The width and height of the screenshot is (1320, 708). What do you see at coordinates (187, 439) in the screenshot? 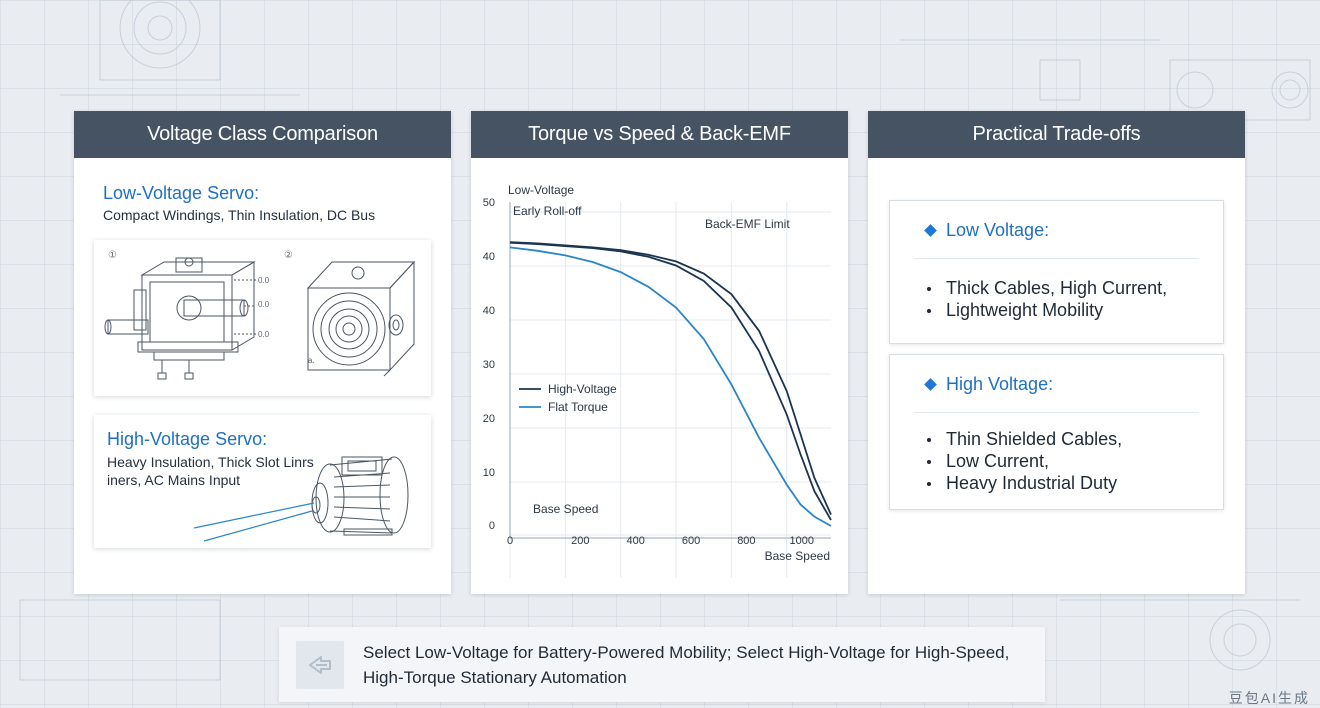
I see `high-voltage-servo-title: High-Voltage Servo:` at bounding box center [187, 439].